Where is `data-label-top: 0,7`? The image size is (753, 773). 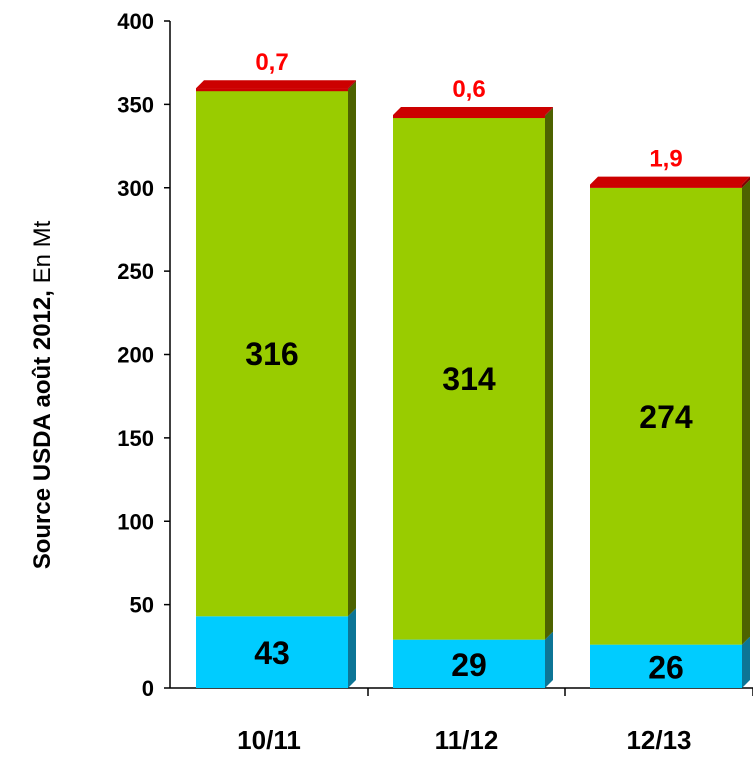 data-label-top: 0,7 is located at coordinates (271, 62).